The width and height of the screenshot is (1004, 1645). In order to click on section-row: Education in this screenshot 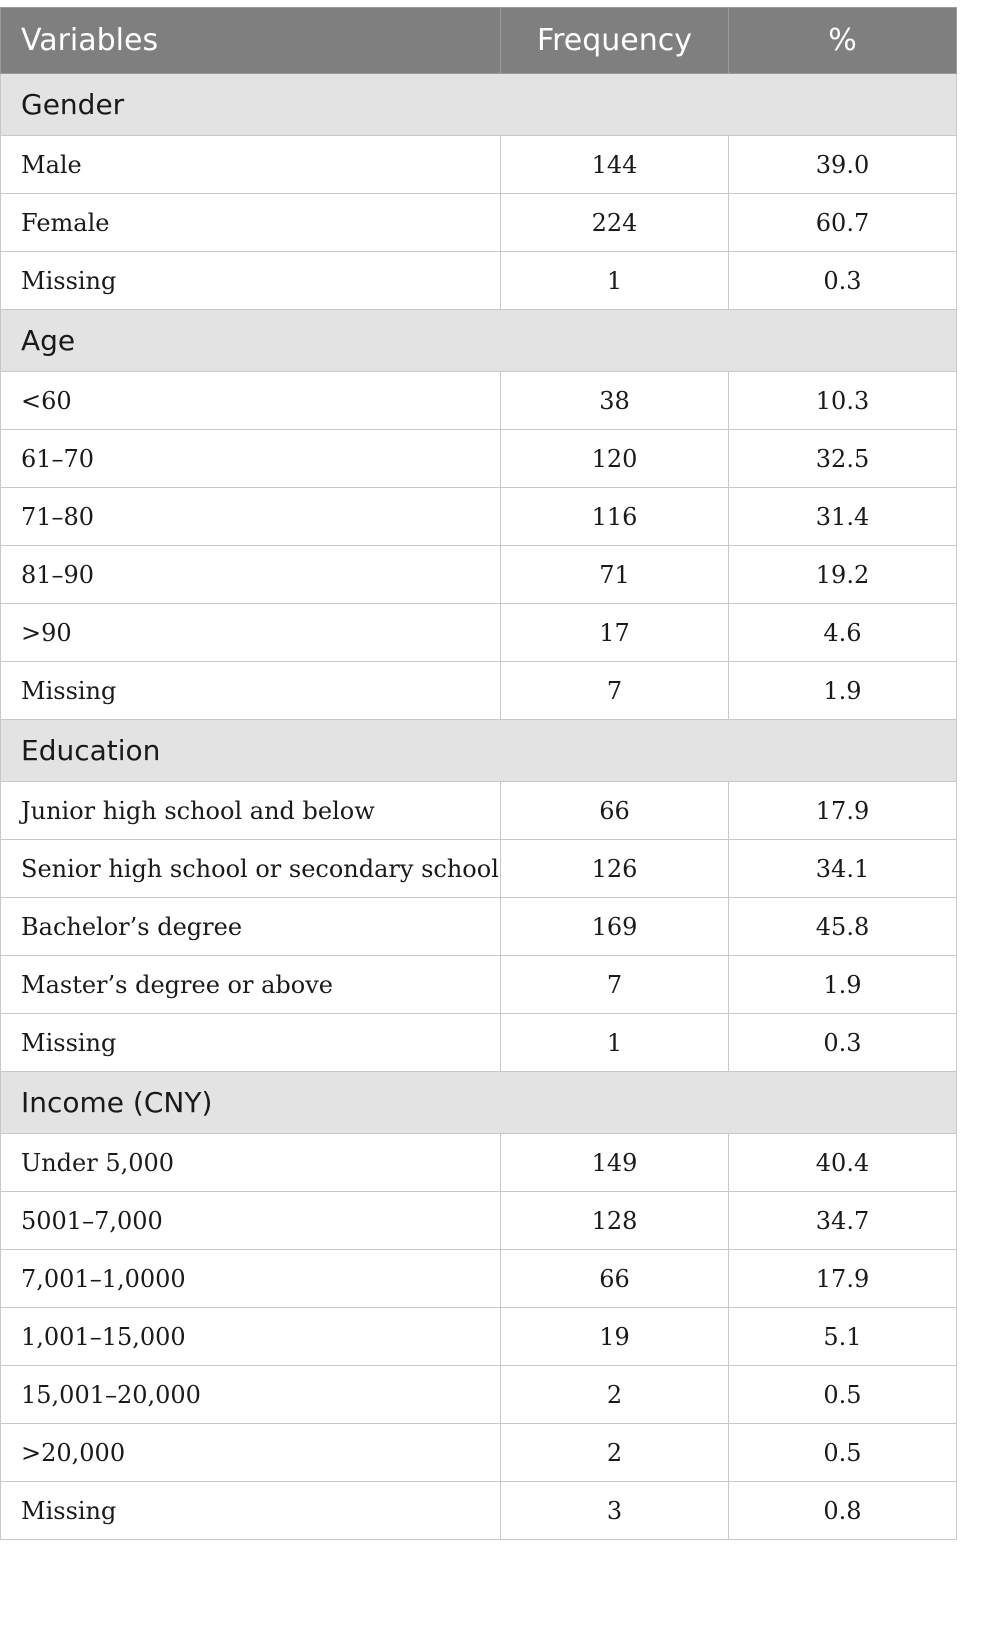, I will do `click(478, 750)`.